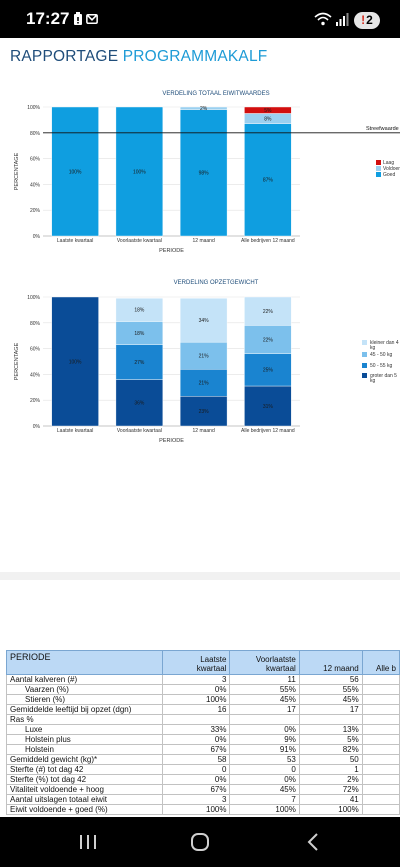 The image size is (400, 867). Describe the element at coordinates (203, 769) in the screenshot. I see `table-row: Sterfte (#) tot dag 42 0 0 1` at that location.